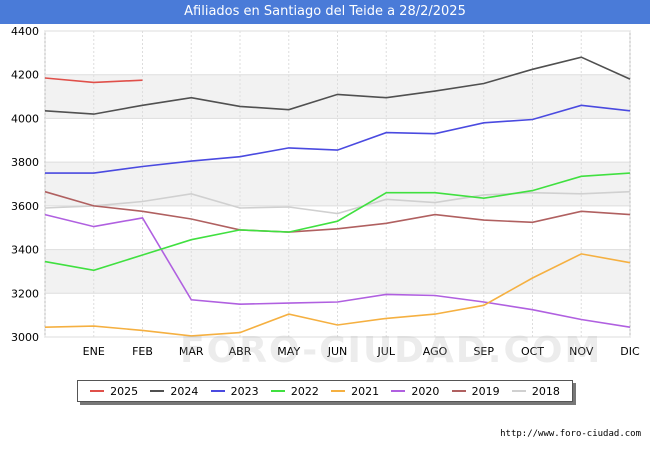 This screenshot has width=650, height=450. I want to click on legend-item-2021: 2021, so click(355, 391).